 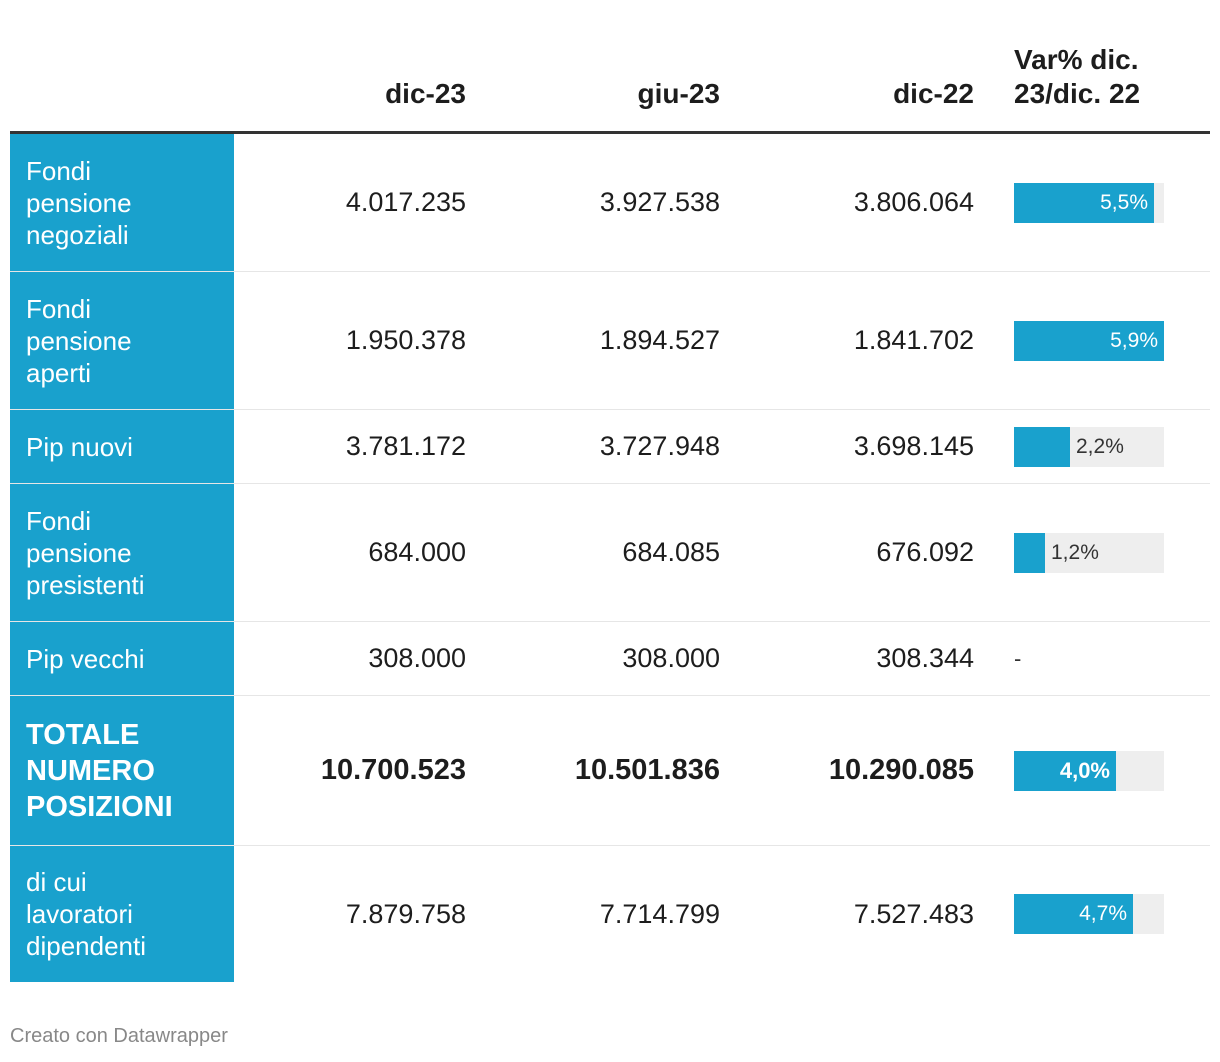 I want to click on row-label-text: TOTALE NUMERO POSIZIONI, so click(x=99, y=771).